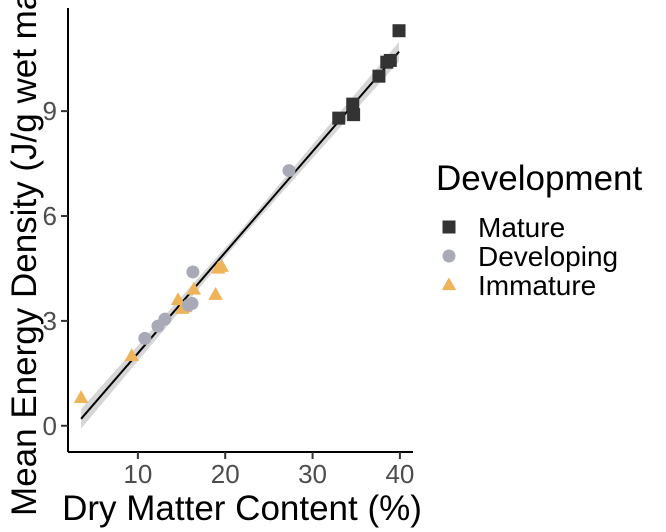 Image resolution: width=666 pixels, height=532 pixels. Describe the element at coordinates (449, 284) in the screenshot. I see `legend-key-immature` at that location.